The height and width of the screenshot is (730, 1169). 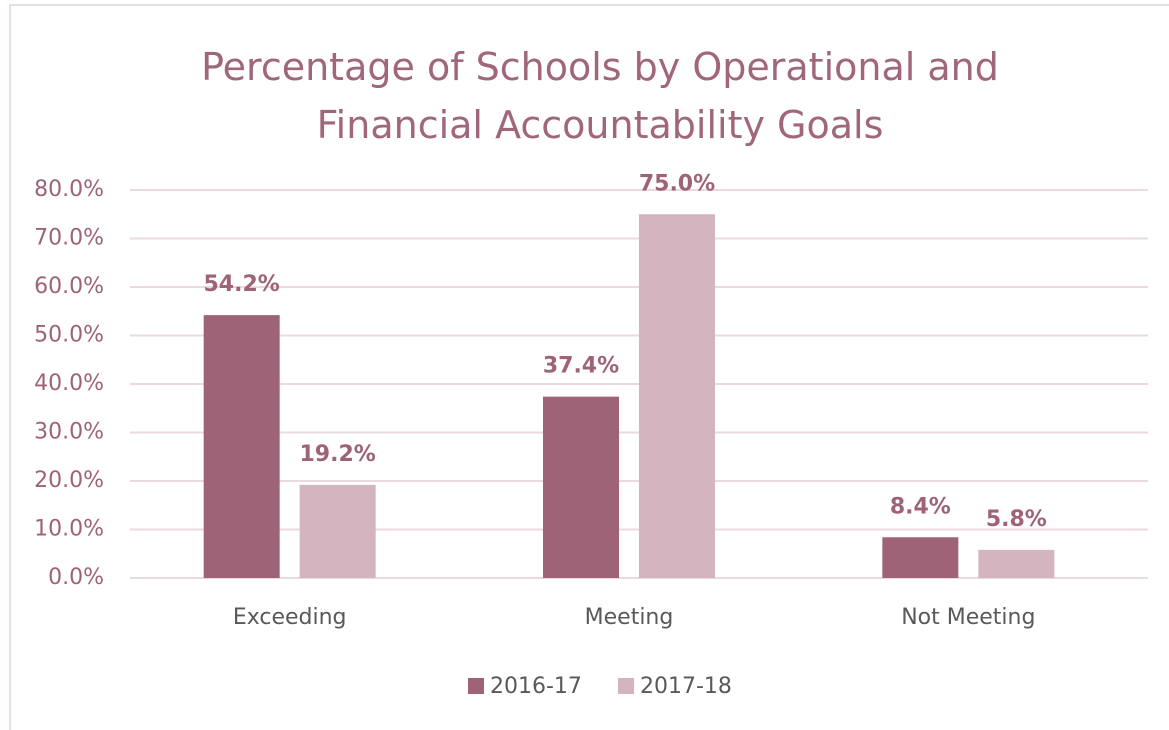 I want to click on value-label: 19.2%, so click(x=338, y=454).